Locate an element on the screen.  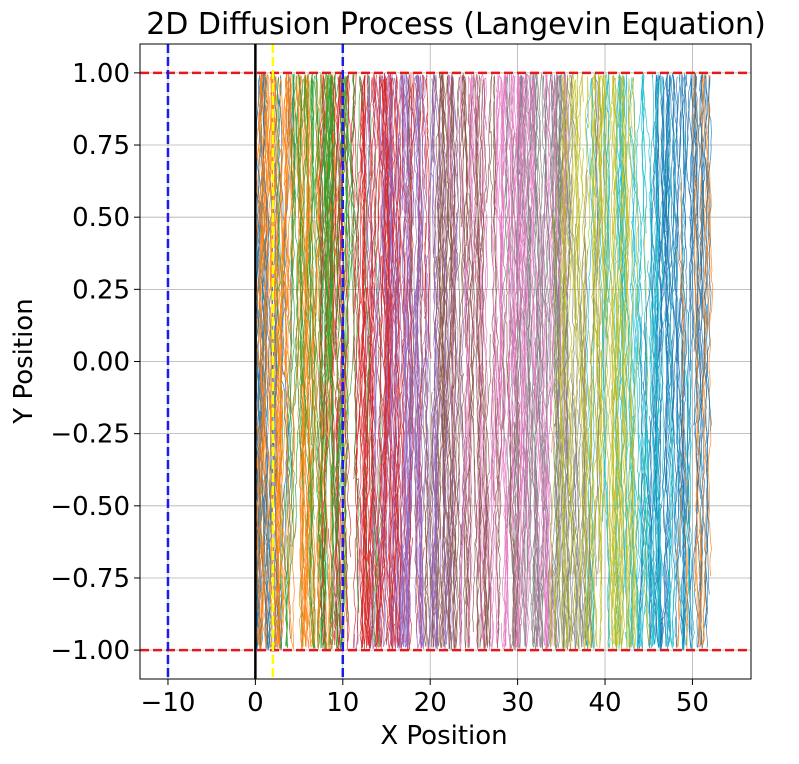
x-tick-label-5: 40 is located at coordinates (604, 703).